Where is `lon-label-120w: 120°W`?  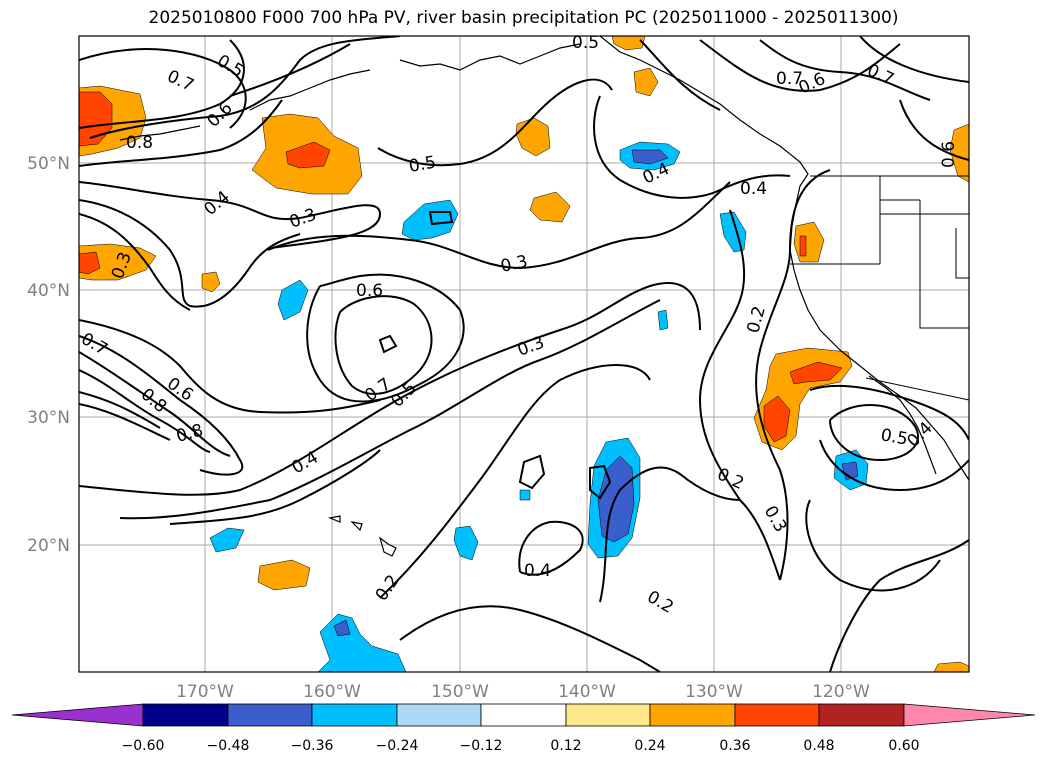
lon-label-120w: 120°W is located at coordinates (841, 692).